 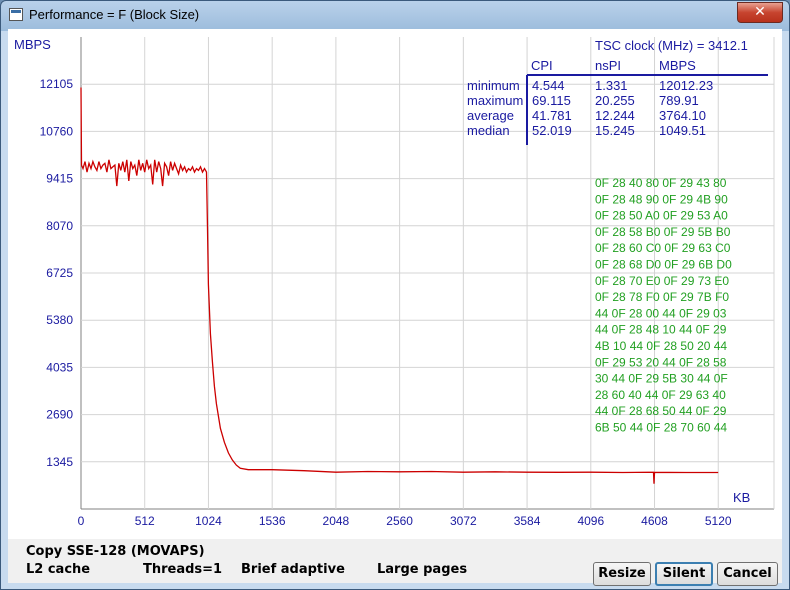 I want to click on title-bar: Performance = F (Block Size) ✕, so click(x=395, y=15).